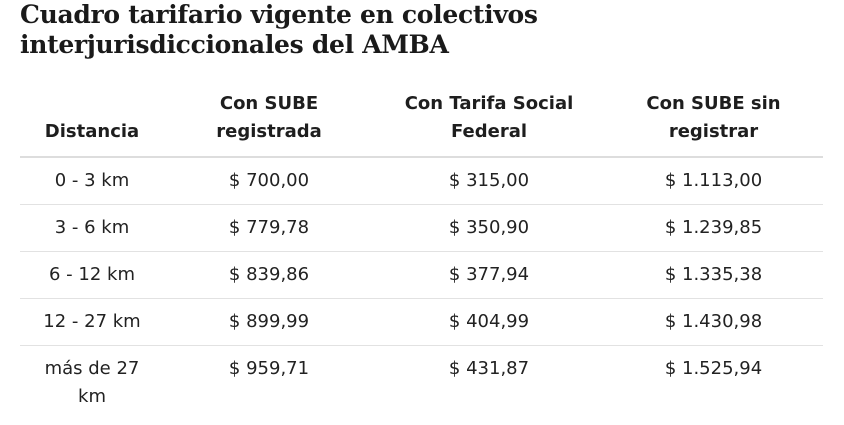 The image size is (844, 425). What do you see at coordinates (489, 123) in the screenshot?
I see `header-tarifa-social: Con Tarifa Social Federal` at bounding box center [489, 123].